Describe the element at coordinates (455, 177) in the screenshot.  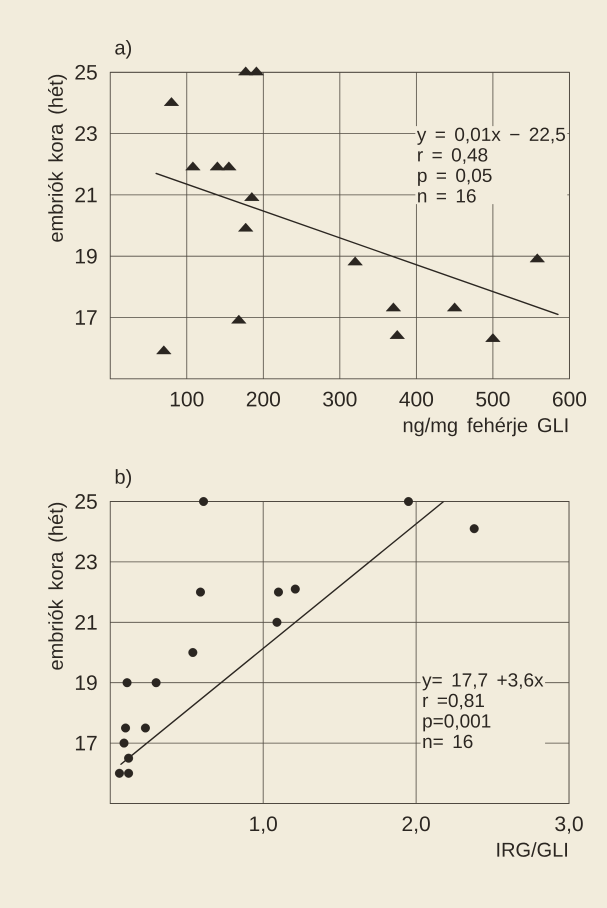
I see `annotation: p = 0,05` at that location.